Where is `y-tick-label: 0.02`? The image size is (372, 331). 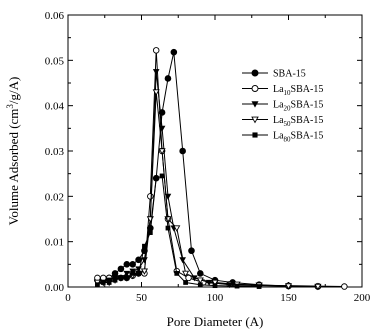 y-tick-label: 0.02 is located at coordinates (54, 197).